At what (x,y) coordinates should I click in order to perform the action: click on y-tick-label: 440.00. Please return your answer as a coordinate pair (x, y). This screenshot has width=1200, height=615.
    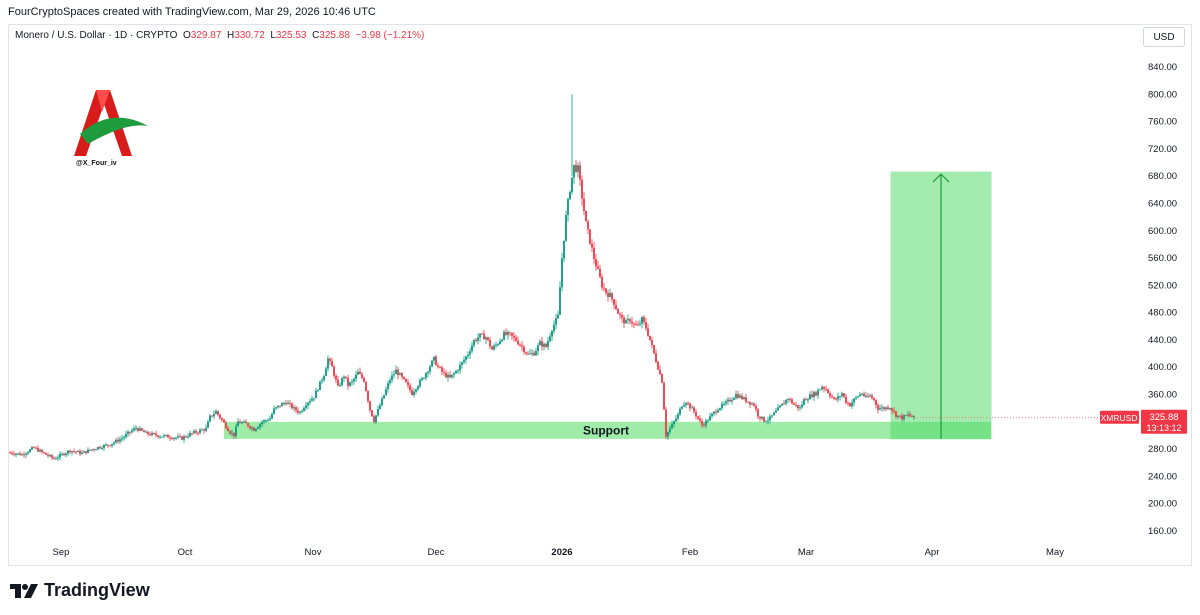
    Looking at the image, I should click on (1162, 340).